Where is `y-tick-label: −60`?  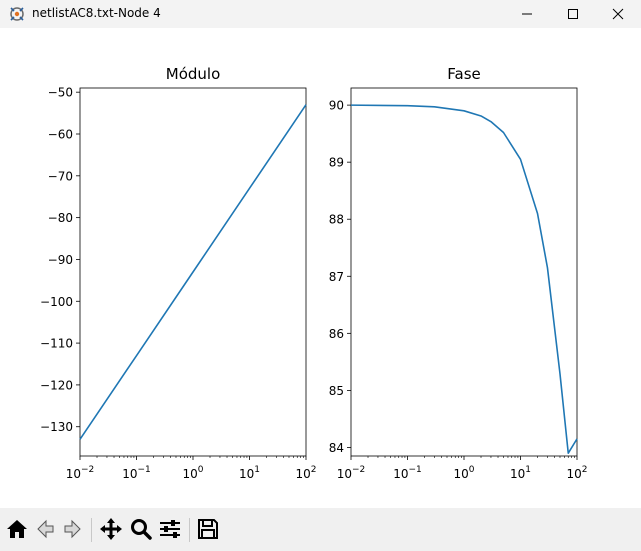
y-tick-label: −60 is located at coordinates (60, 135).